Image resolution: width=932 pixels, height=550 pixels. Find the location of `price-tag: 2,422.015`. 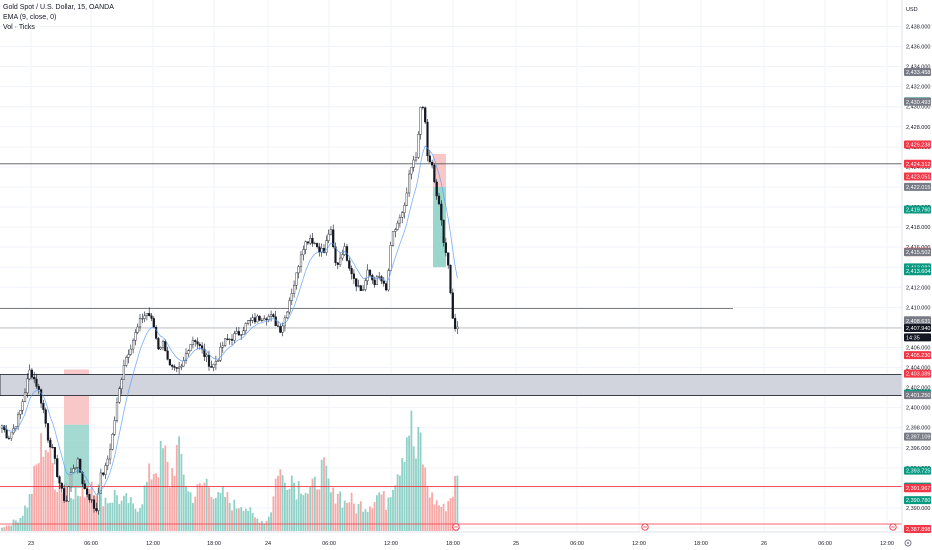

price-tag: 2,422.015 is located at coordinates (917, 186).